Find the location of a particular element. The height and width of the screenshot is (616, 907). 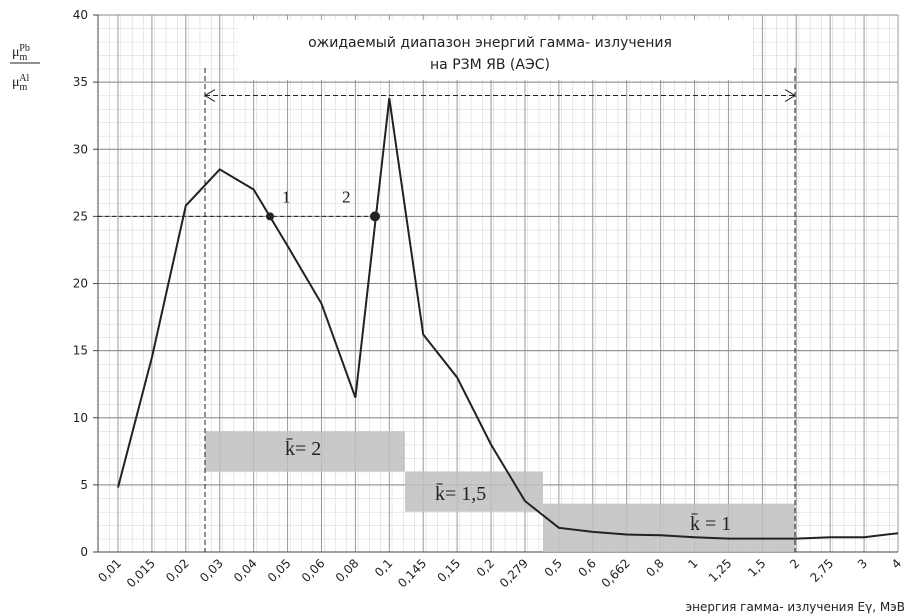

y-tick-label: 10 is located at coordinates (80, 418).